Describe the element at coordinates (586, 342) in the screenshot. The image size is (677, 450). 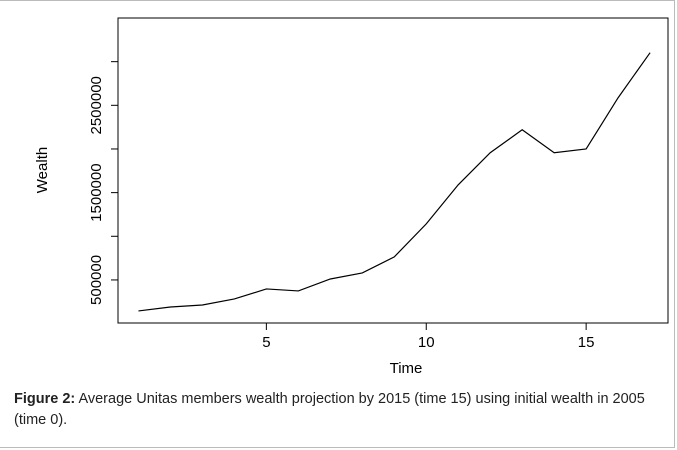
I see `x-tick-label: 15` at that location.